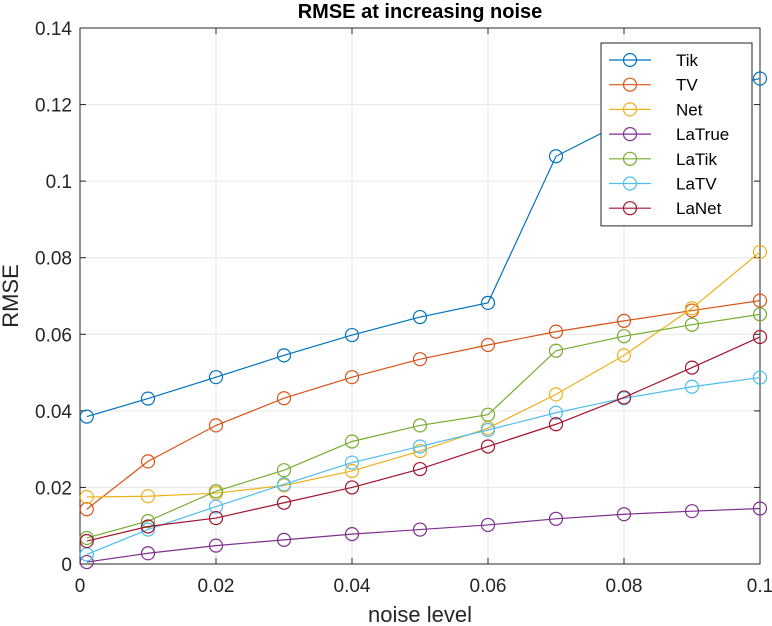 The width and height of the screenshot is (772, 626). I want to click on legend-label: Tik, so click(687, 60).